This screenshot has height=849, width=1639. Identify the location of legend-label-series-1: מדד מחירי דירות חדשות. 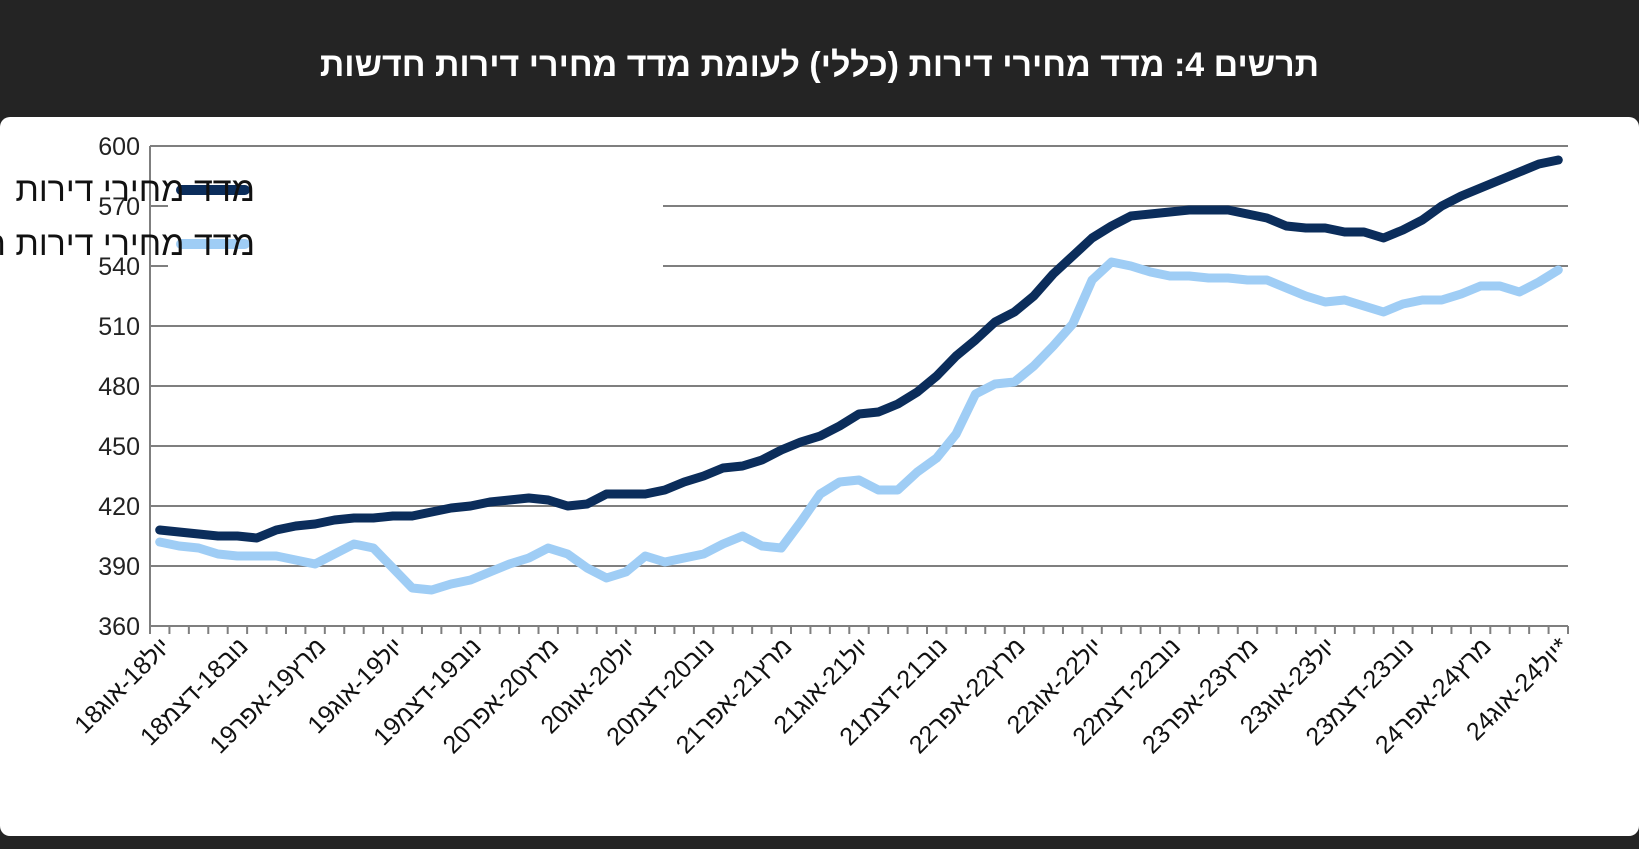
(127, 244).